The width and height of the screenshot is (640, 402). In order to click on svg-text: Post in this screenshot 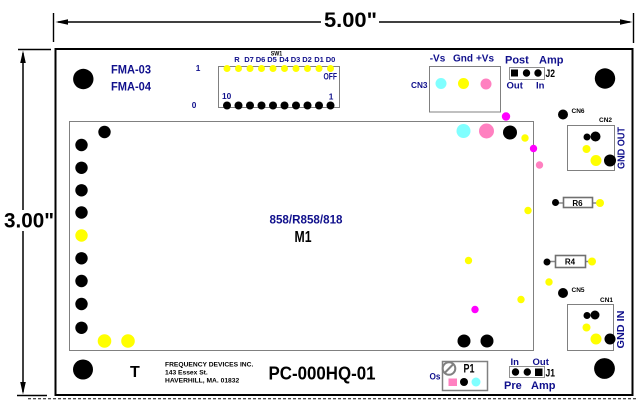, I will do `click(517, 61)`.